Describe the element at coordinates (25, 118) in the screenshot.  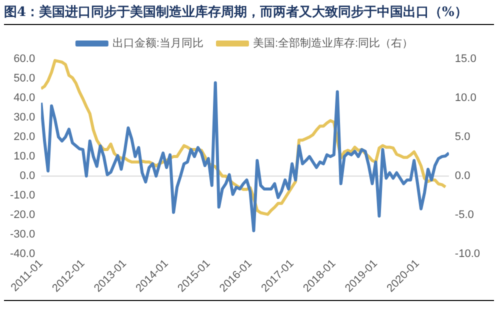
I see `y-tick-label: 30.0` at that location.